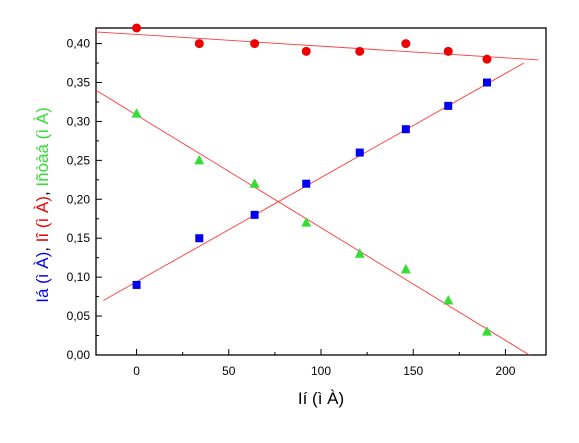  I want to click on y-tick-label: 0,30, so click(79, 121).